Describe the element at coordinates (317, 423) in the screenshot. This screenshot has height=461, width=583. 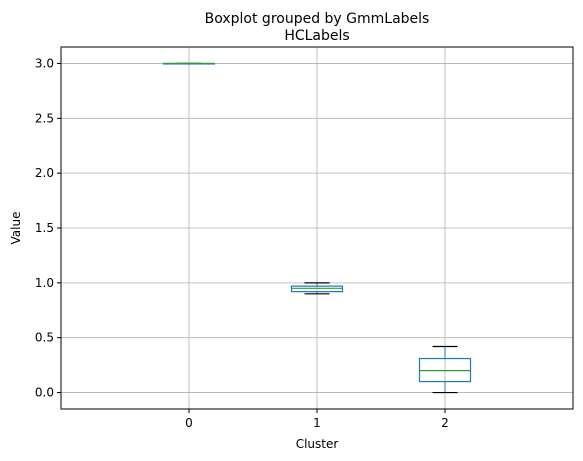
I see `x-tick-label: 1` at that location.